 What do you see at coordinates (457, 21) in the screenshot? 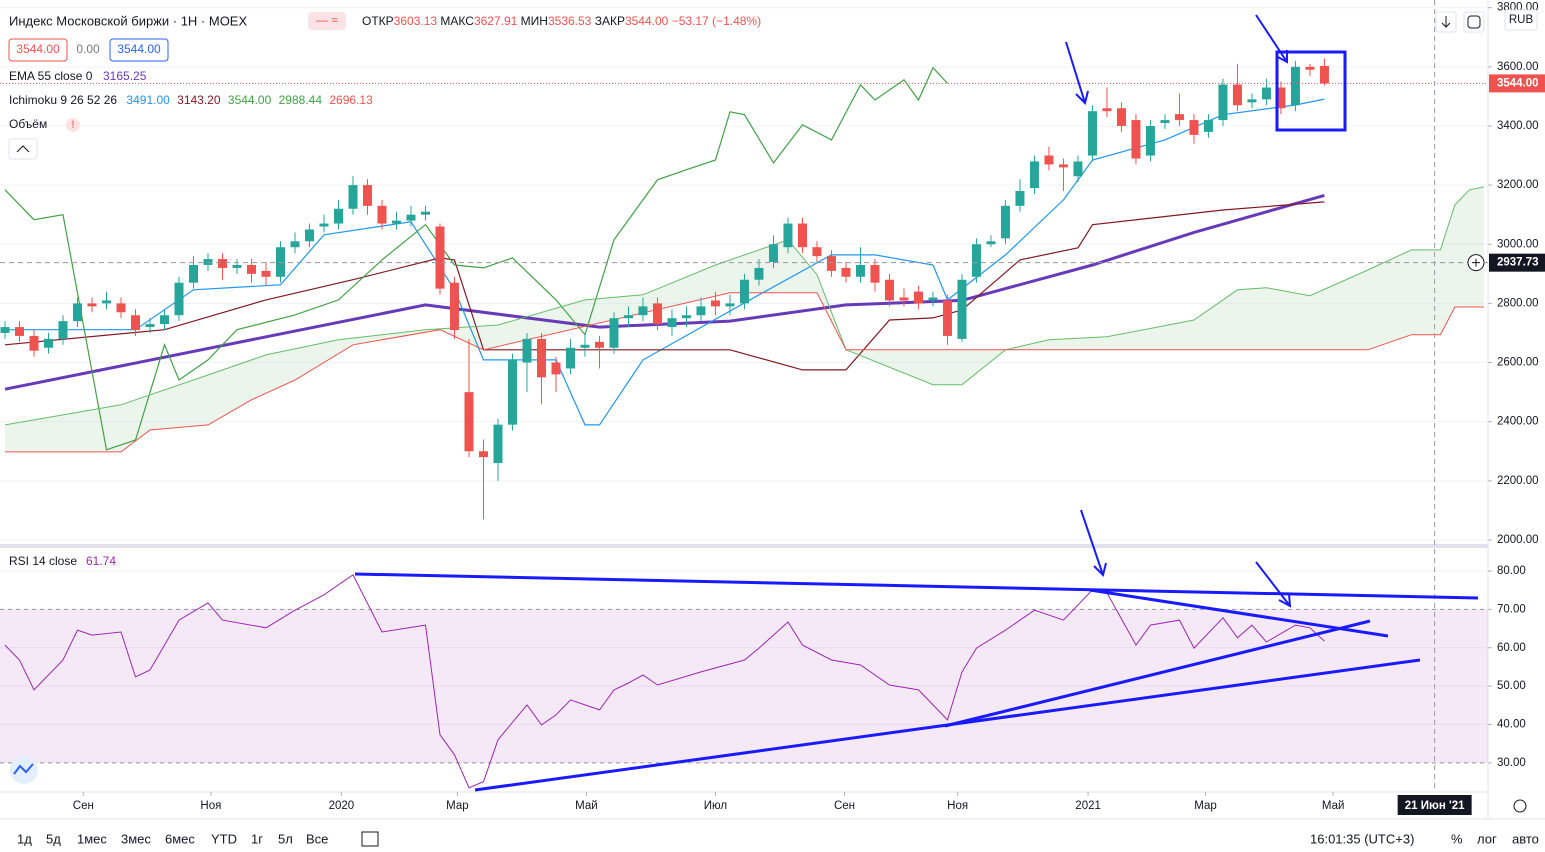
I see `ohlc-label: МАКС` at bounding box center [457, 21].